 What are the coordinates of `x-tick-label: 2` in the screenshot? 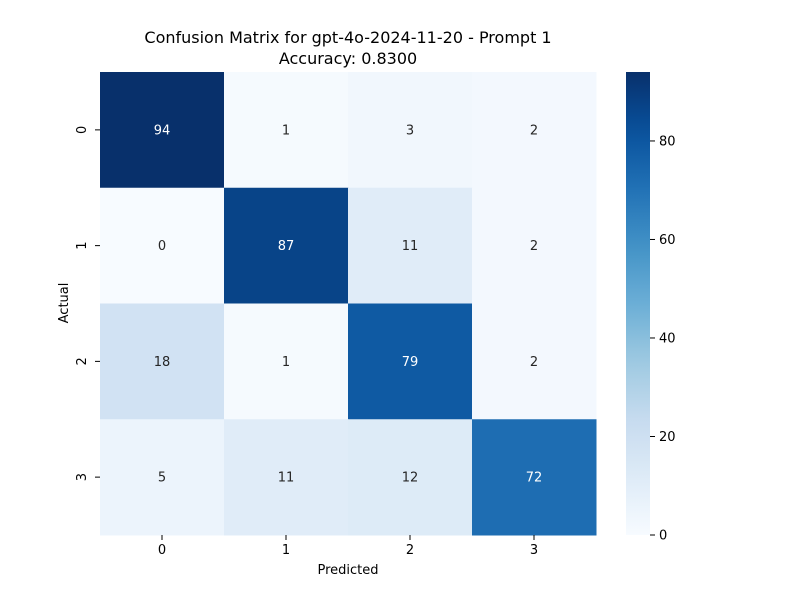 It's located at (410, 550).